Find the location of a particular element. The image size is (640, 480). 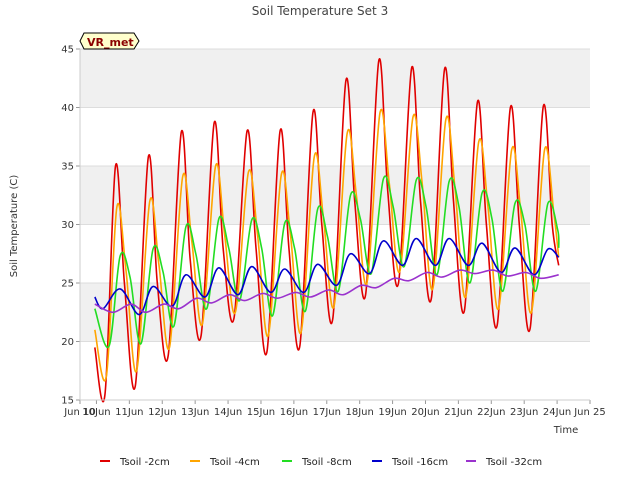

x-tick-label: 19Jun is located at coordinates (392, 412).